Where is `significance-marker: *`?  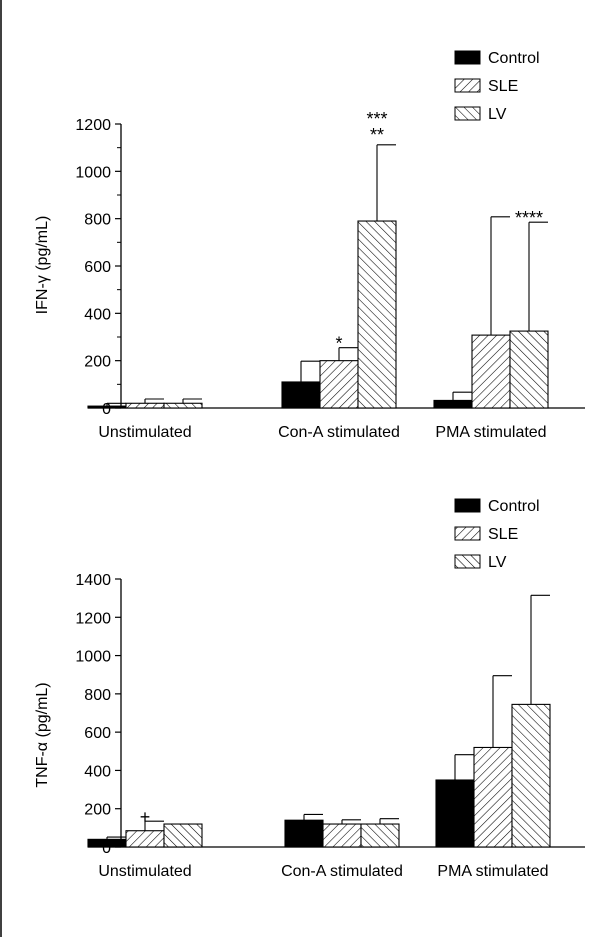 significance-marker: * is located at coordinates (338, 344).